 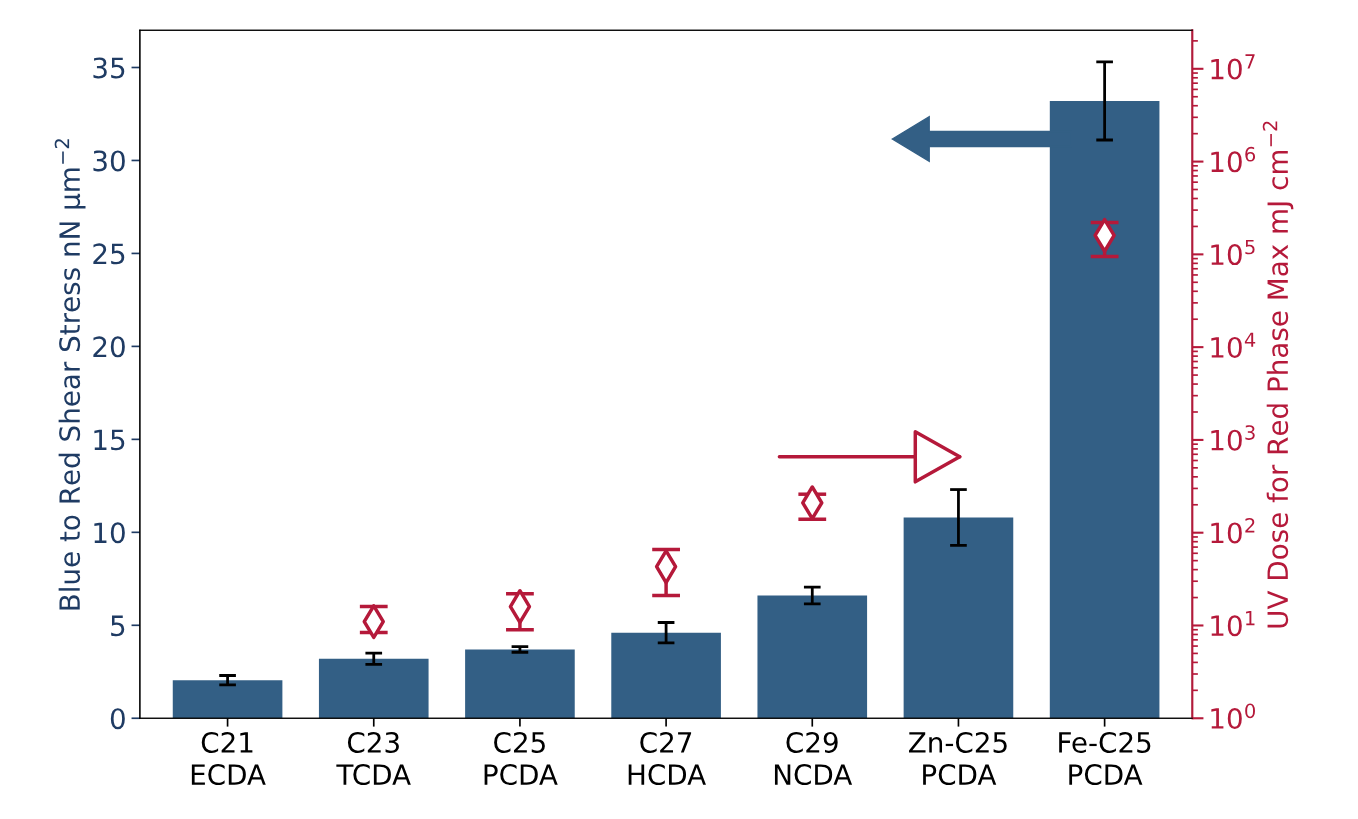 What do you see at coordinates (1233, 252) in the screenshot?
I see `y2-tick-label: 10$^{5}$` at bounding box center [1233, 252].